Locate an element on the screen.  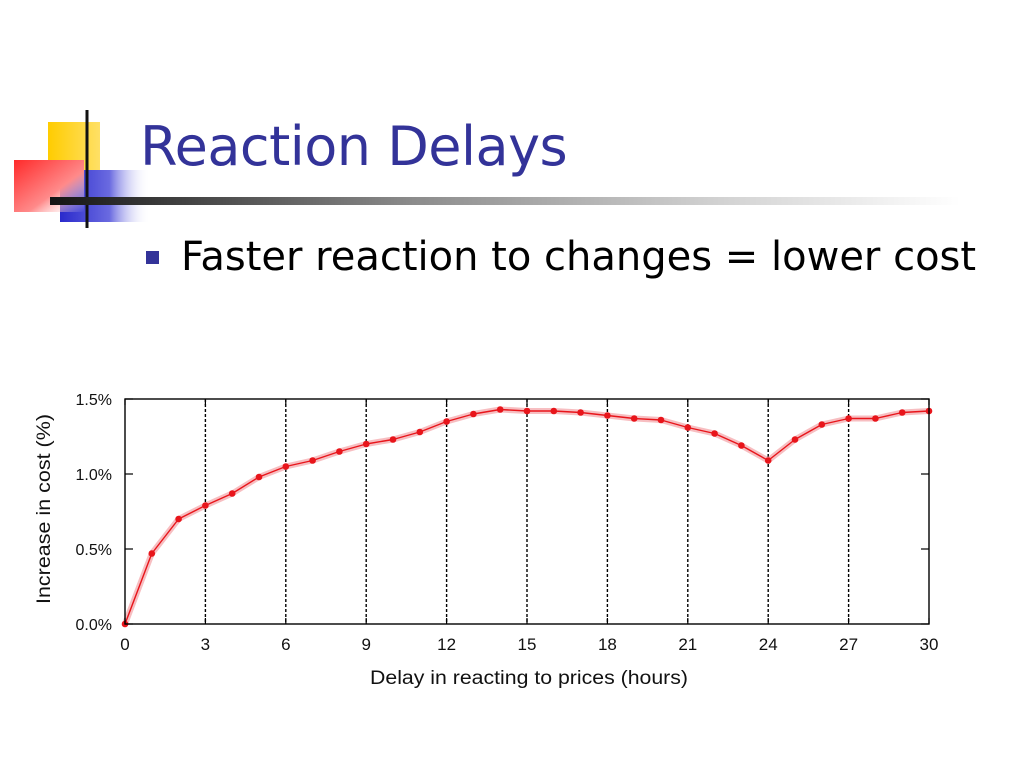
title-decoration is located at coordinates (82, 169).